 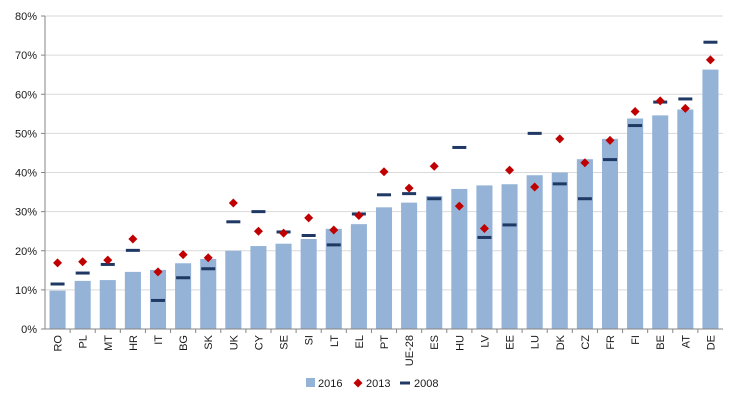 What do you see at coordinates (435, 342) in the screenshot?
I see `x-tick-label: ES` at bounding box center [435, 342].